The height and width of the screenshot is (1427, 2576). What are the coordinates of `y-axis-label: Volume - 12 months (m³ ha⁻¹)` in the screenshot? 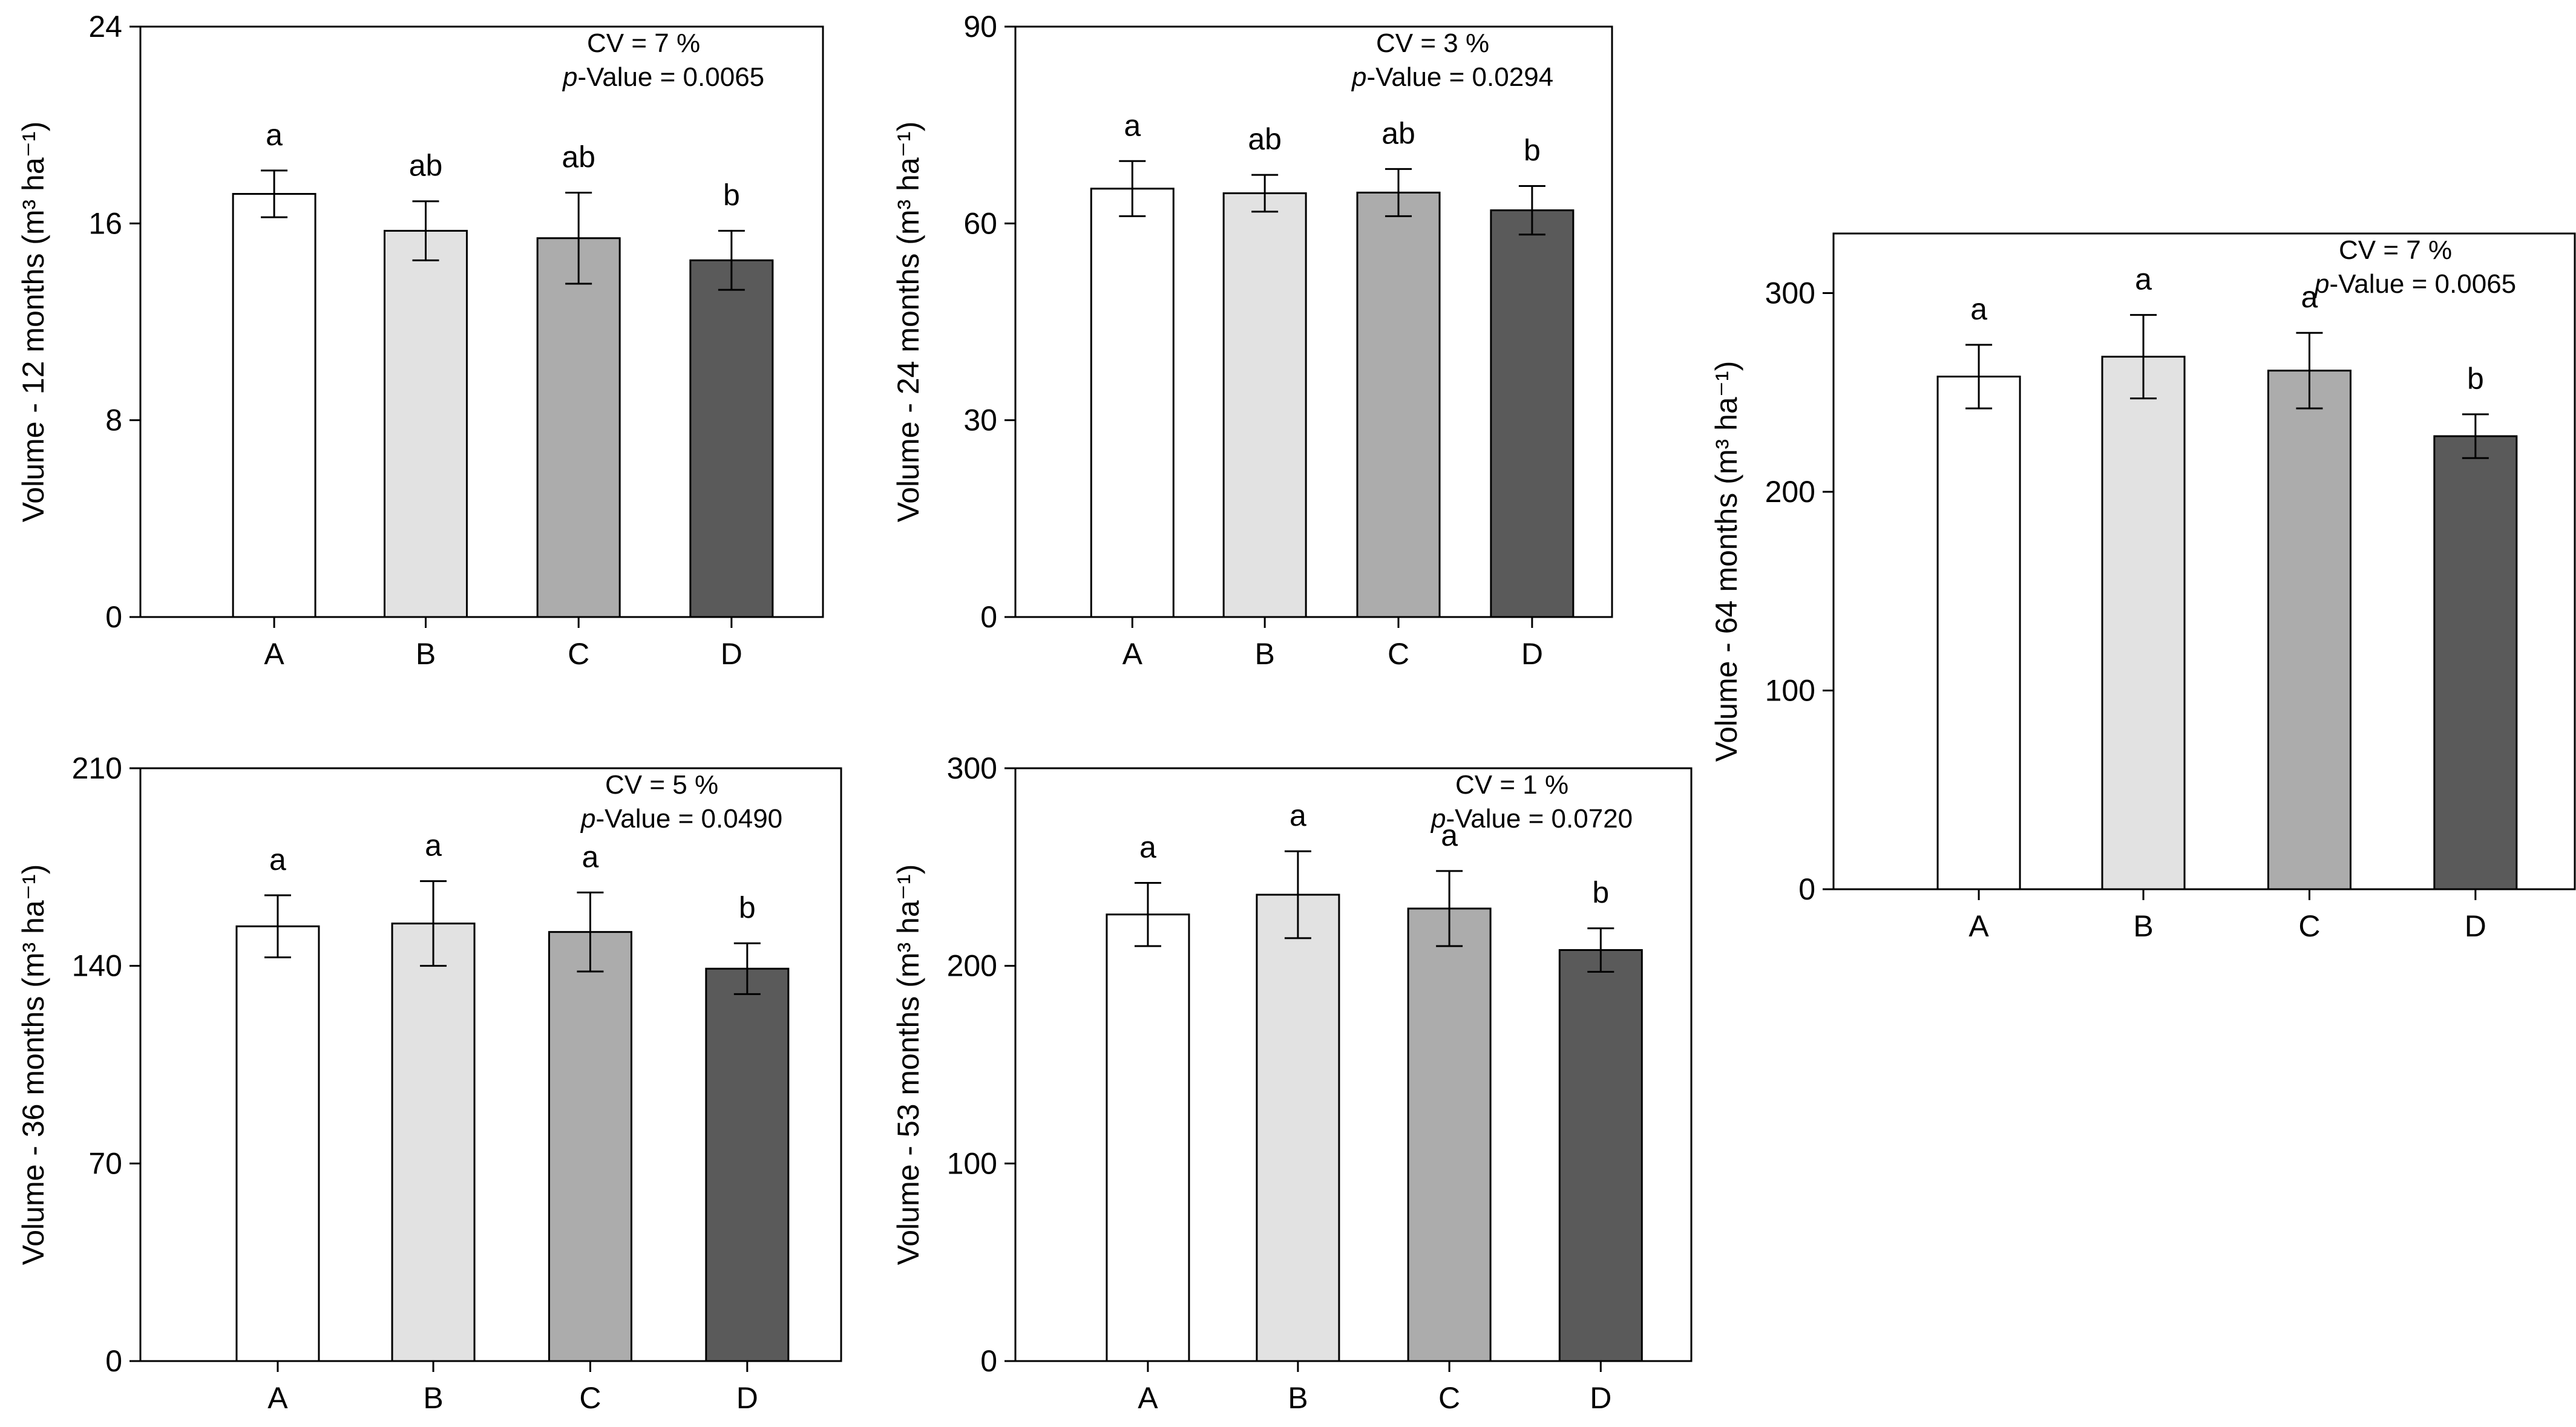 It's located at (33, 322).